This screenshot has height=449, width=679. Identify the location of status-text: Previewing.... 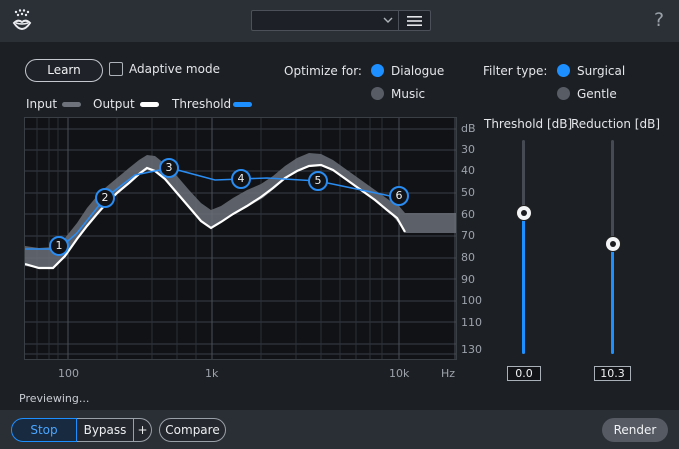
(54, 398).